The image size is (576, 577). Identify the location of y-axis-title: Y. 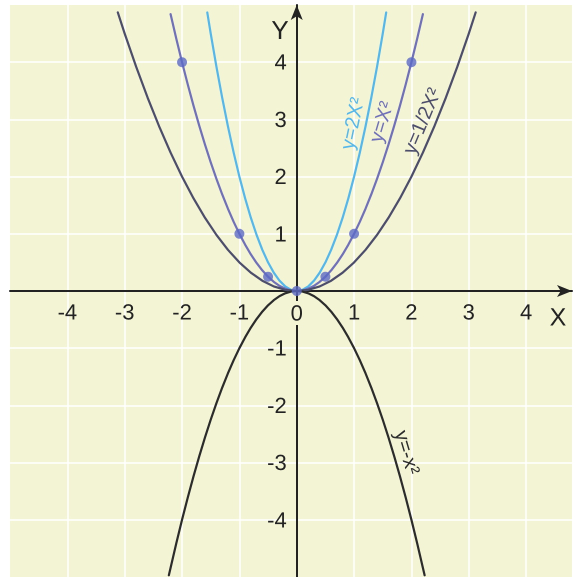
(280, 30).